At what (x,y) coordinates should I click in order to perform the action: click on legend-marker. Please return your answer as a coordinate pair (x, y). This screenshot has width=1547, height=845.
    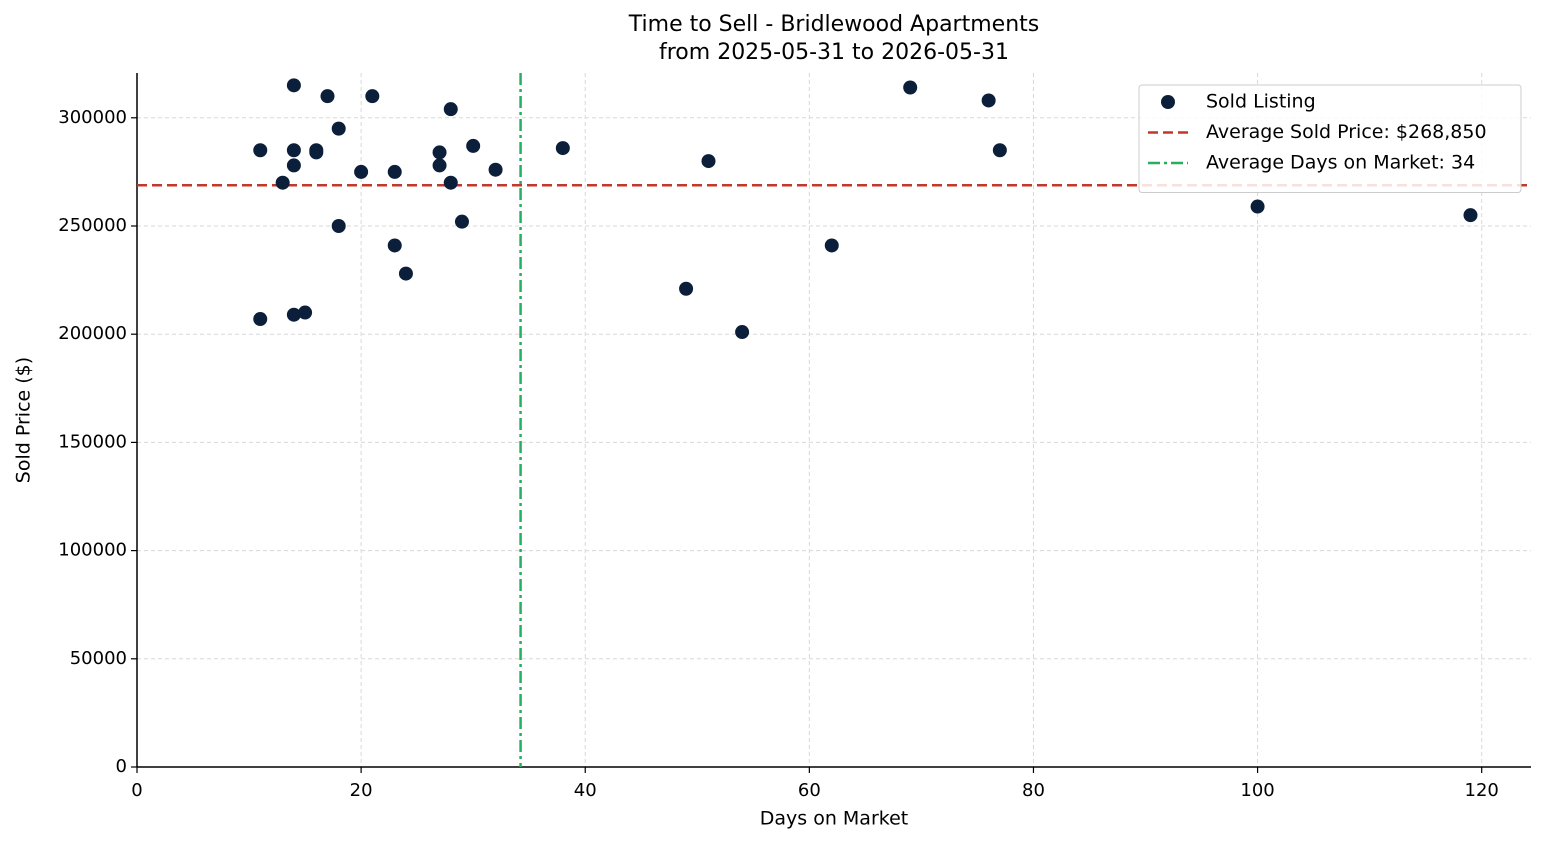
    Looking at the image, I should click on (1168, 102).